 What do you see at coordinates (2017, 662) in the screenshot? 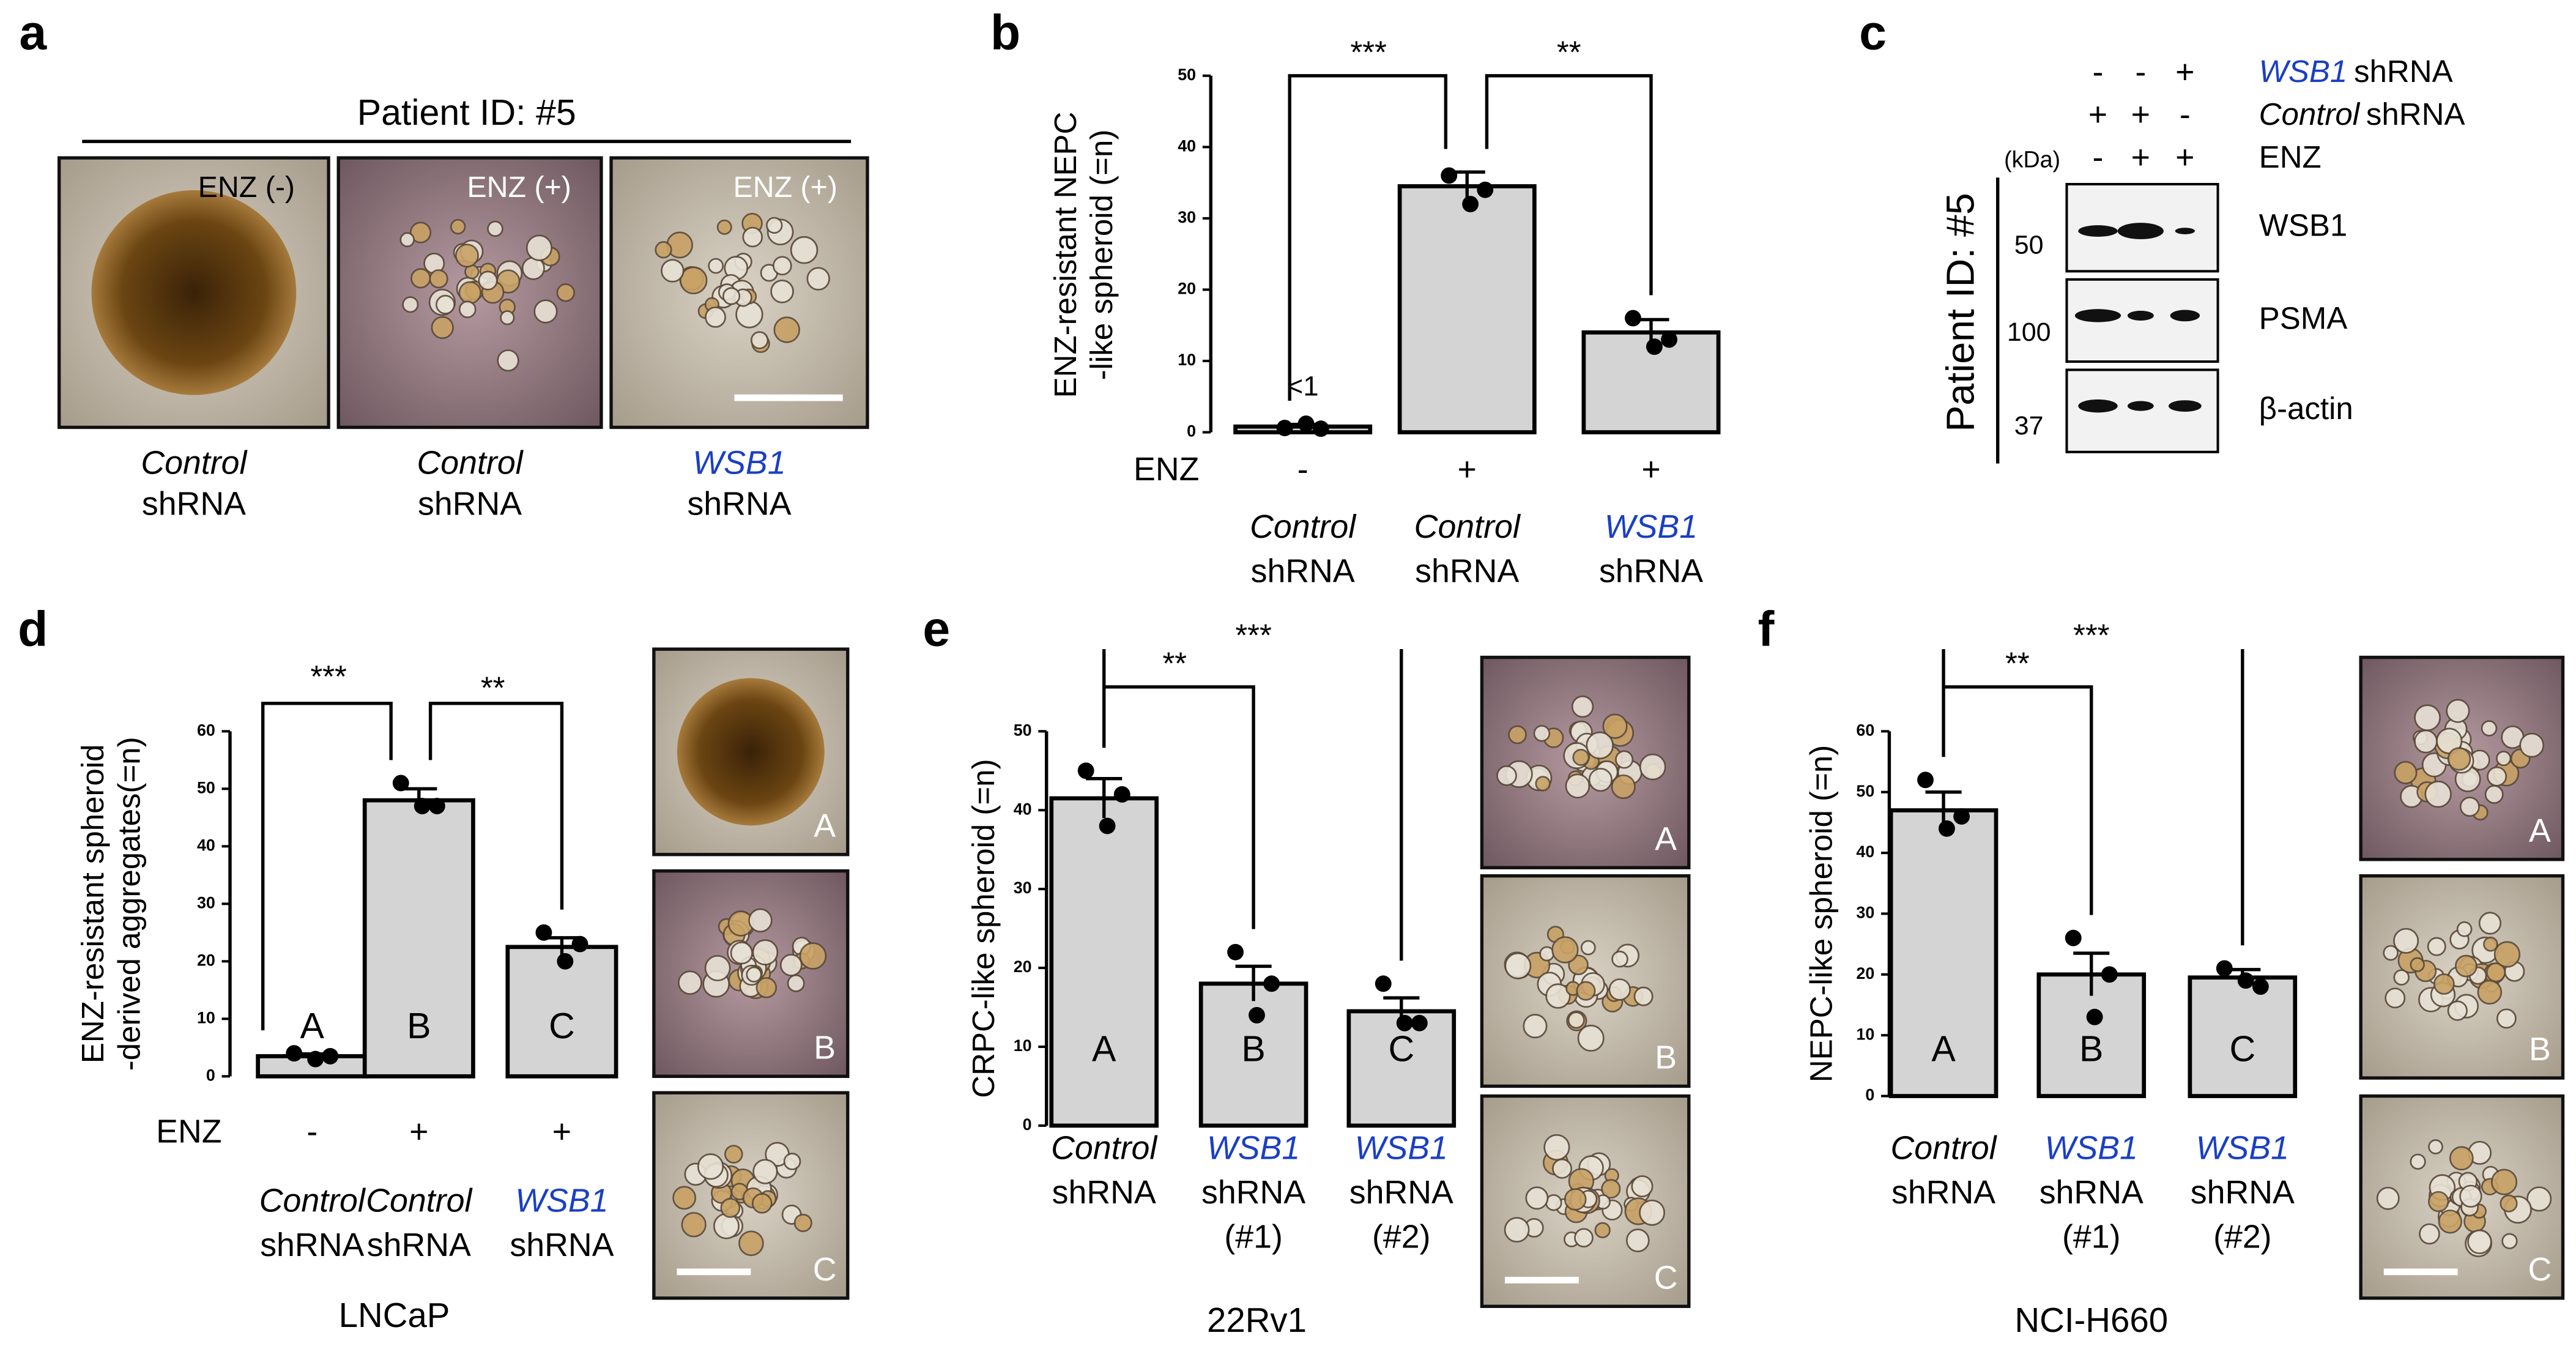
I see `sig-label: **` at bounding box center [2017, 662].